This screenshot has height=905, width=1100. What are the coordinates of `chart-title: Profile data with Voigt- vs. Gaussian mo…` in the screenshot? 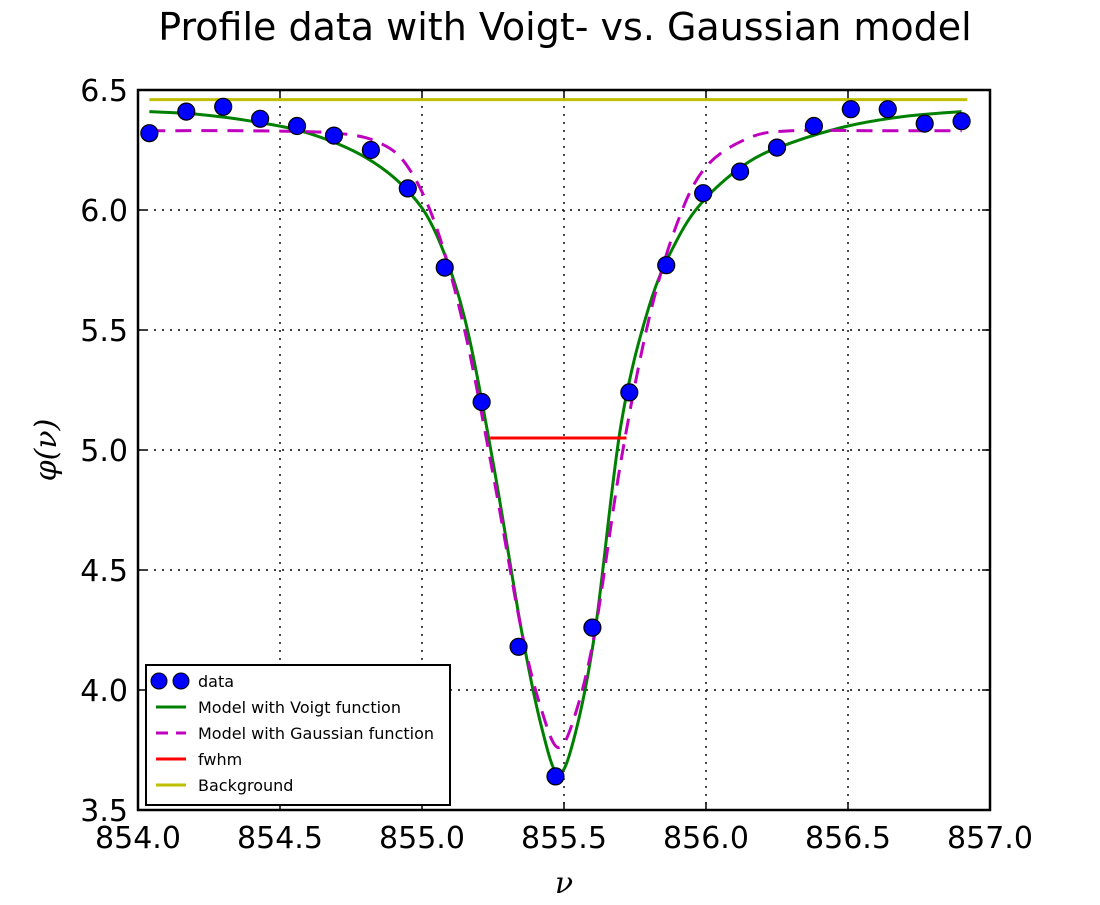 It's located at (564, 27).